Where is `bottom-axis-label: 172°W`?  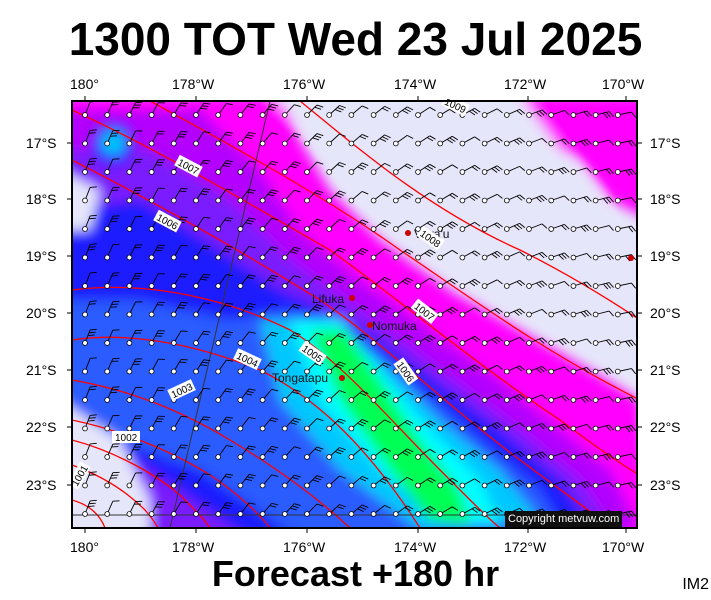 bottom-axis-label: 172°W is located at coordinates (525, 547).